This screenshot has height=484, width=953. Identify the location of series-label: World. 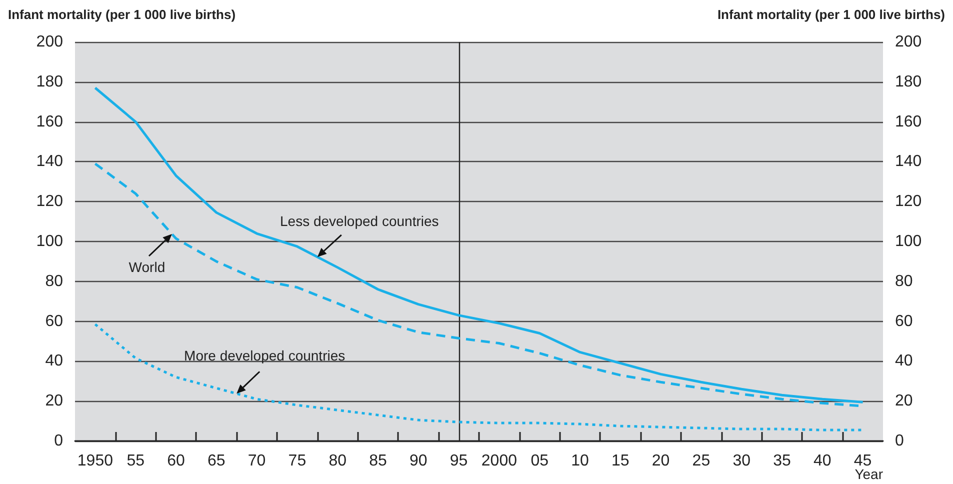
(147, 267).